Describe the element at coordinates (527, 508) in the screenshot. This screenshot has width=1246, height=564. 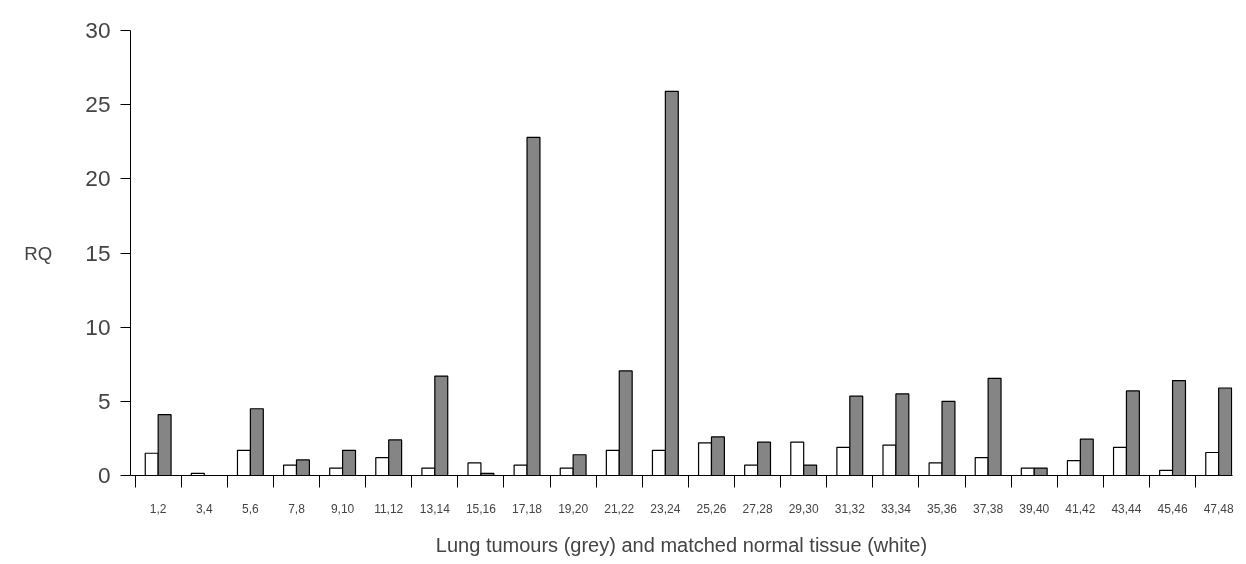
I see `x-tick-label: 17,18` at that location.